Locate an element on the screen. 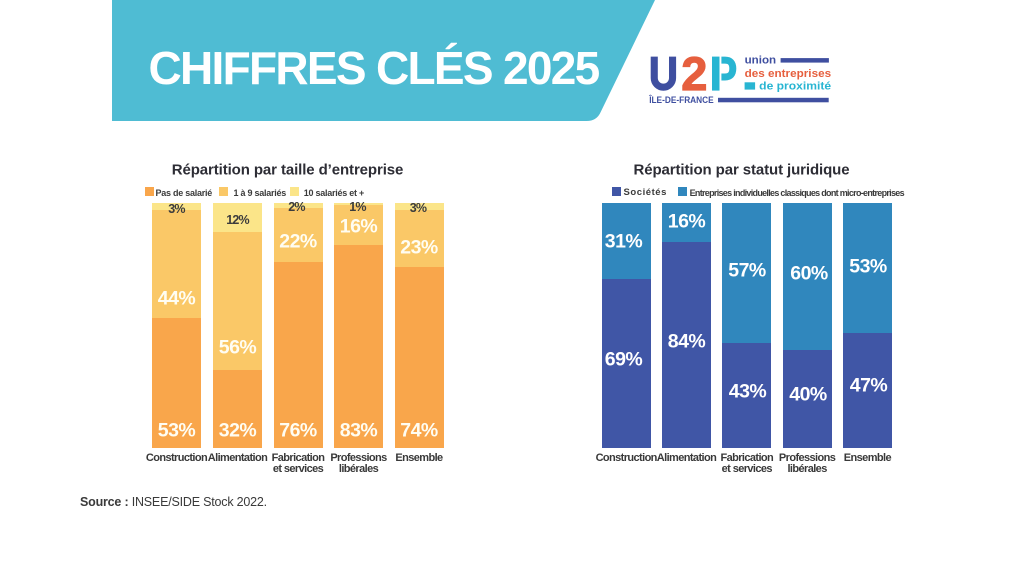 This screenshot has height=576, width=1024. svg-text: ÎLE-DE-FRANCE is located at coordinates (680, 99).